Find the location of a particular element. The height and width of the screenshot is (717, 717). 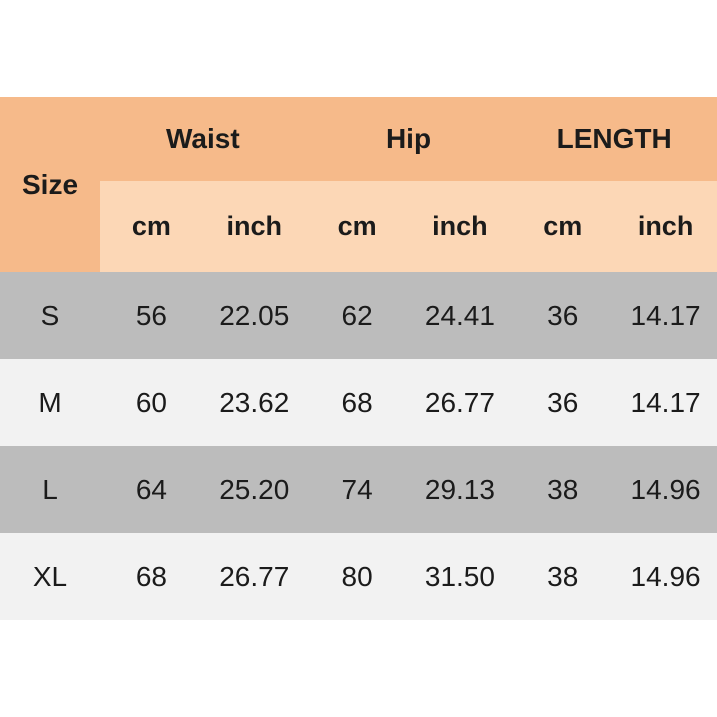

waist-cm-header: cm is located at coordinates (151, 226).